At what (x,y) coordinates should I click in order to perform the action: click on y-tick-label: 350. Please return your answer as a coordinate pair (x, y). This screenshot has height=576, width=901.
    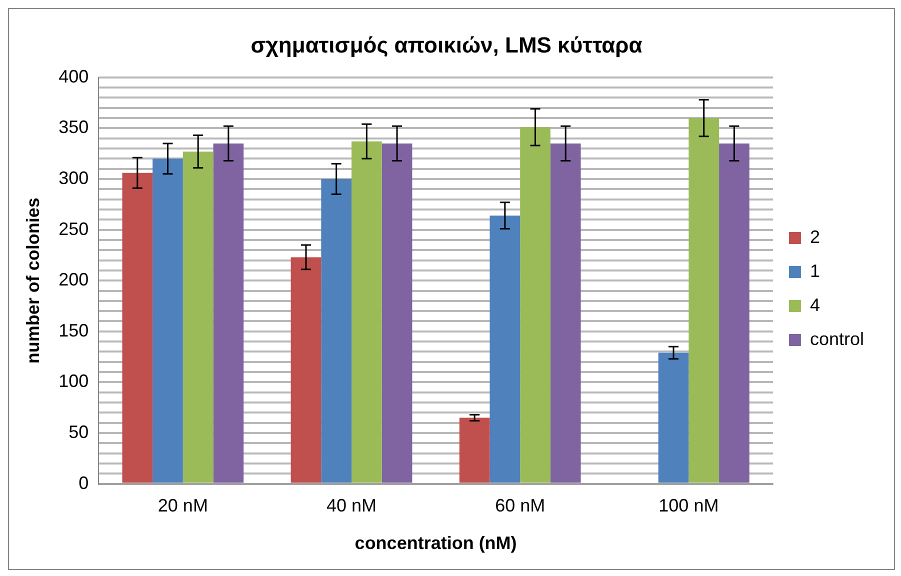
    Looking at the image, I should click on (73, 127).